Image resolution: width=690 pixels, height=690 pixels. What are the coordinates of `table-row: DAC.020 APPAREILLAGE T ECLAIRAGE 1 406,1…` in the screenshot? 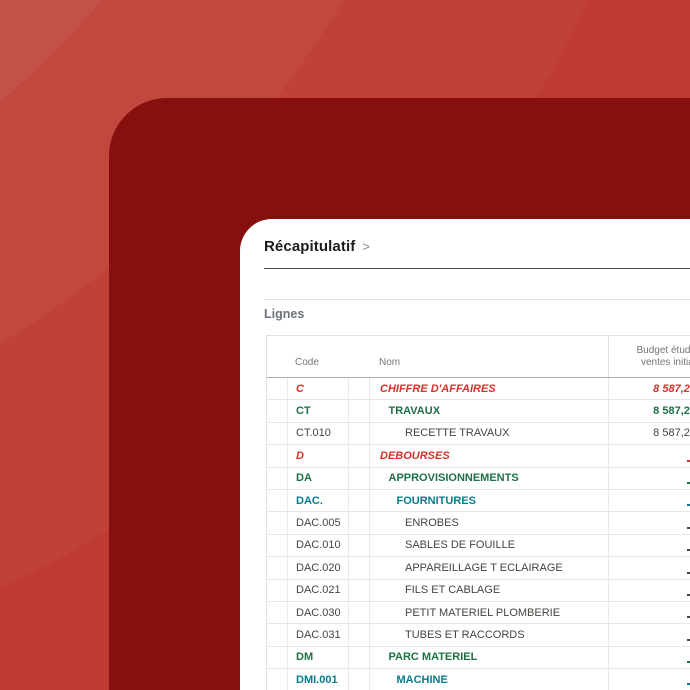 It's located at (478, 568).